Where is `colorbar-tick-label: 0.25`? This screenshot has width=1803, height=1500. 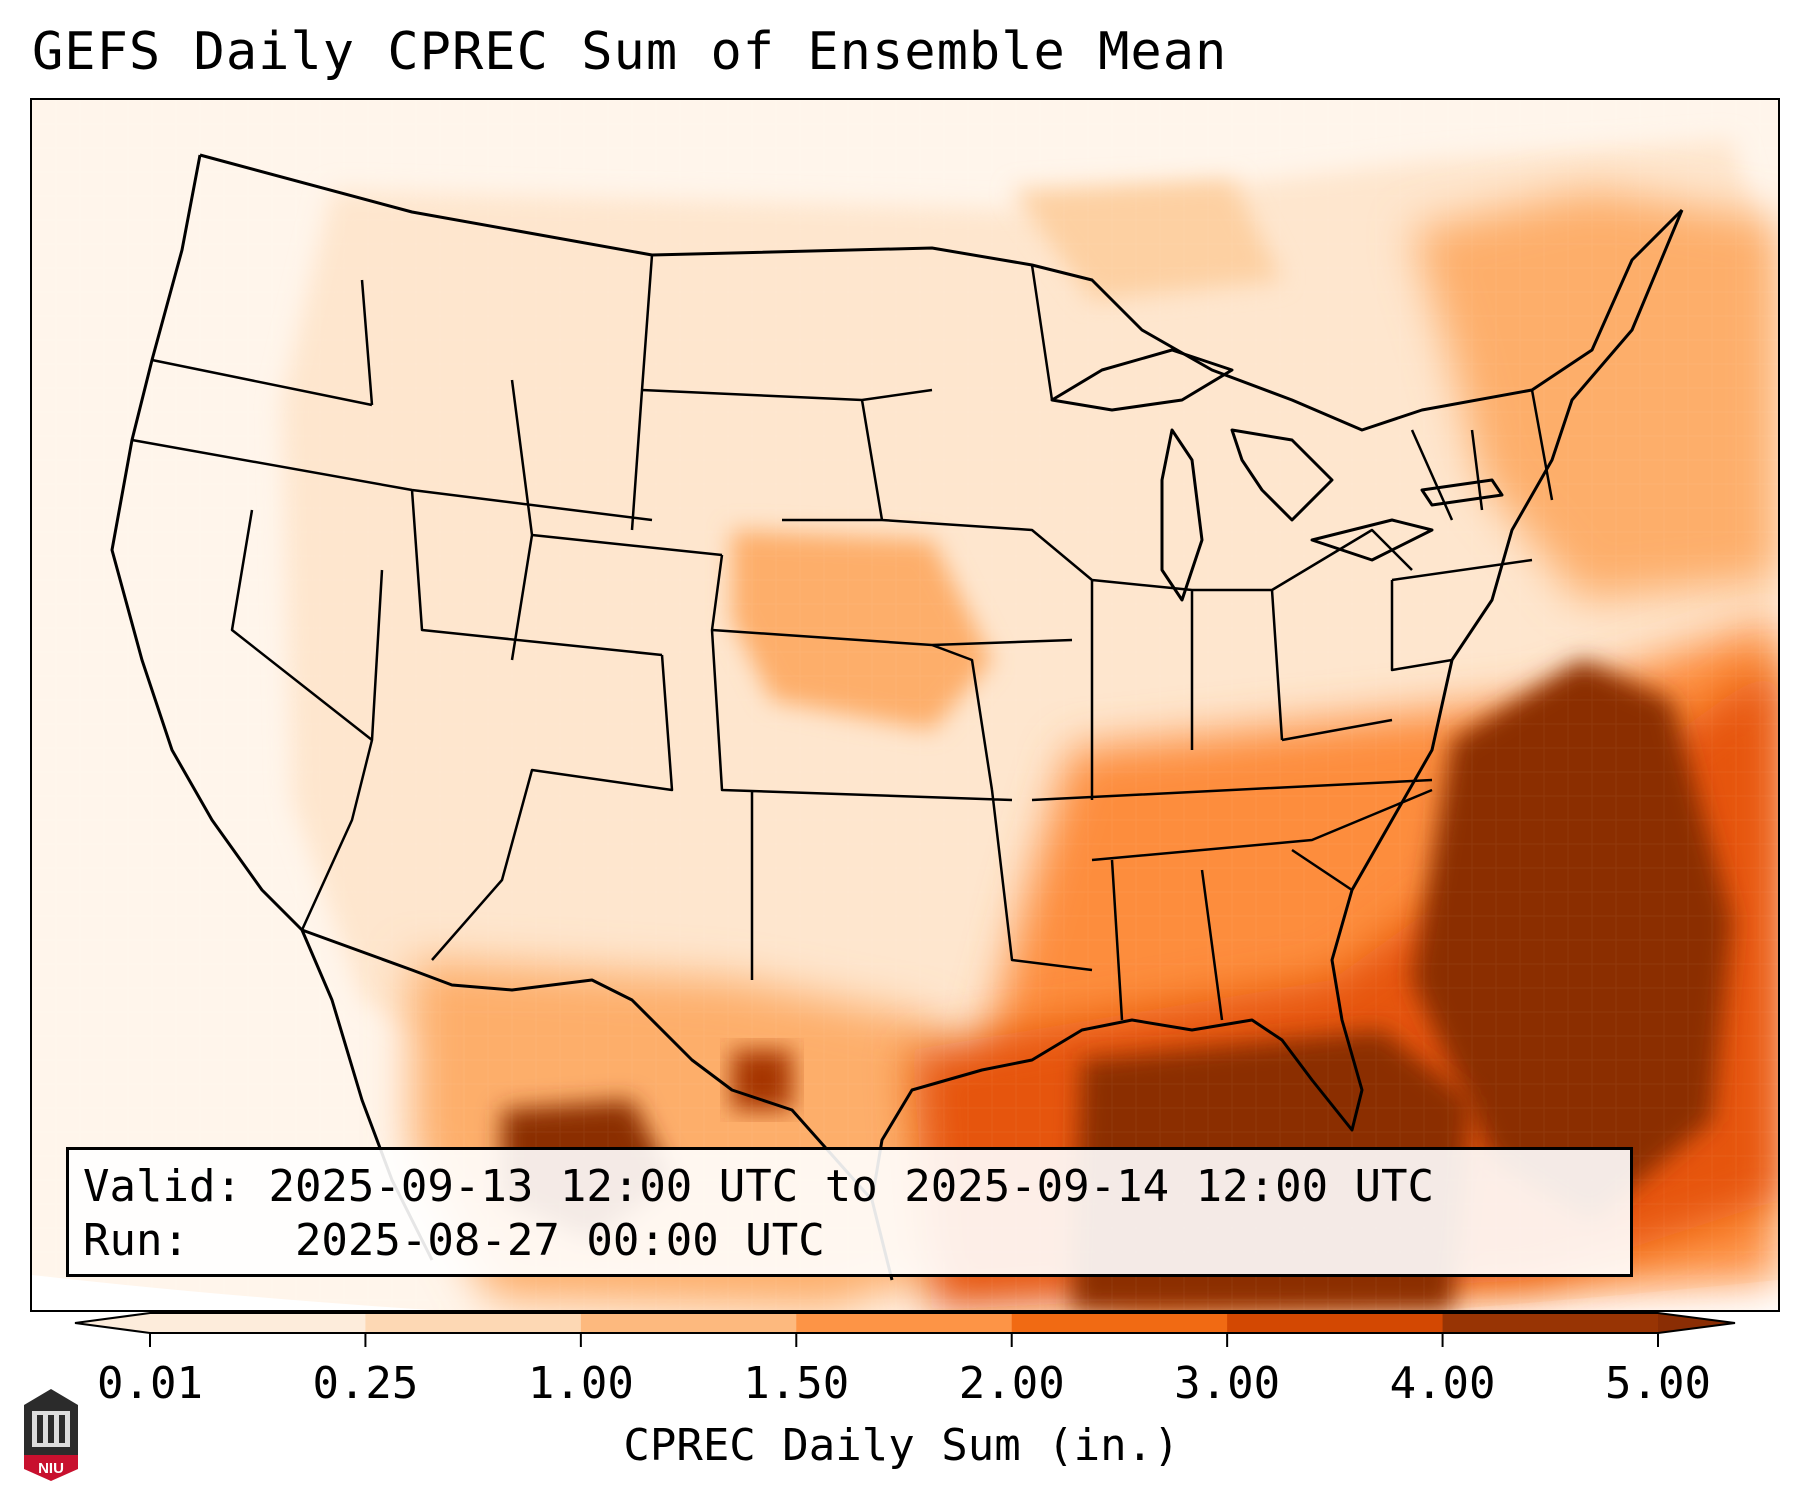
colorbar-tick-label: 0.25 is located at coordinates (365, 1383).